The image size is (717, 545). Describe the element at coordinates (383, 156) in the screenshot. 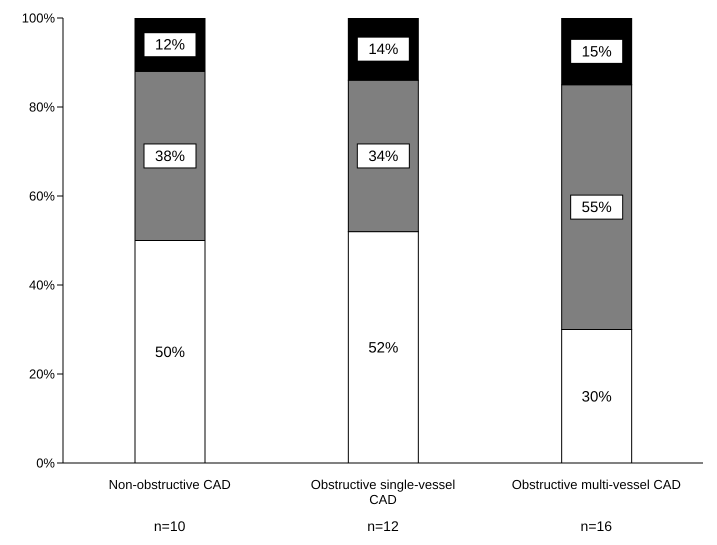

I see `data-label: 34%` at that location.